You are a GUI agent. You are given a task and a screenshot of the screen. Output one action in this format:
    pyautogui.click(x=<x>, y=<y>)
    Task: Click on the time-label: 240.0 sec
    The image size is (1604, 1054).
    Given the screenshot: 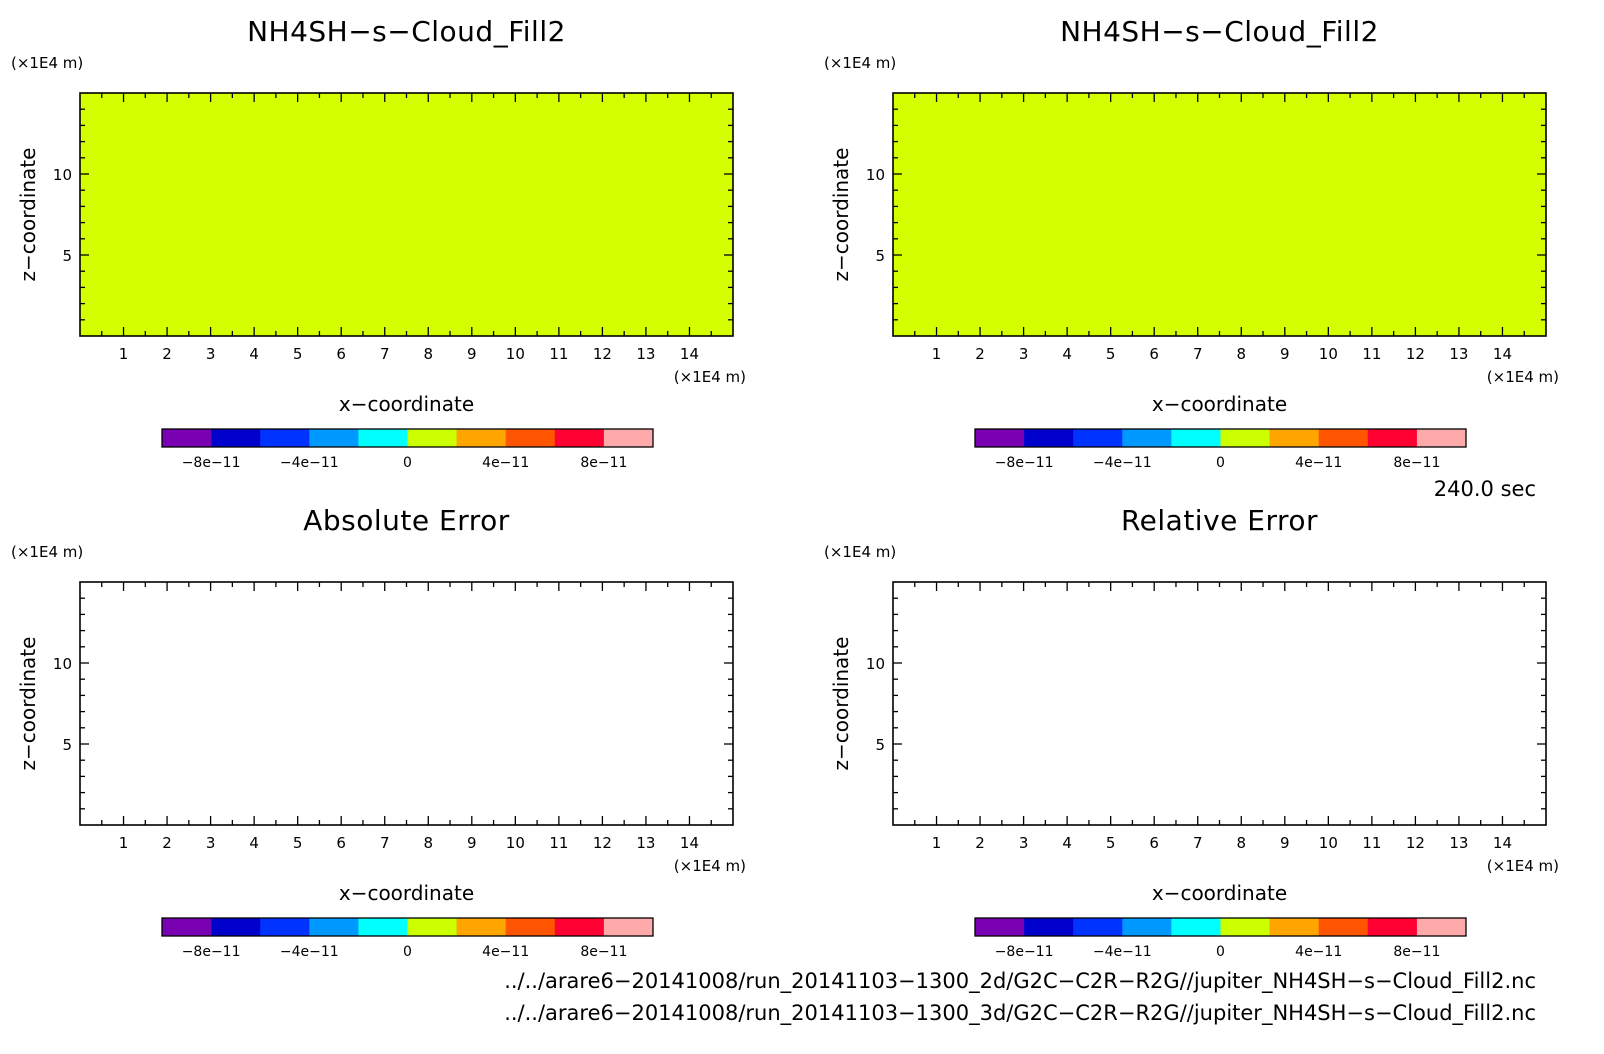 What is the action you would take?
    pyautogui.click(x=1485, y=489)
    